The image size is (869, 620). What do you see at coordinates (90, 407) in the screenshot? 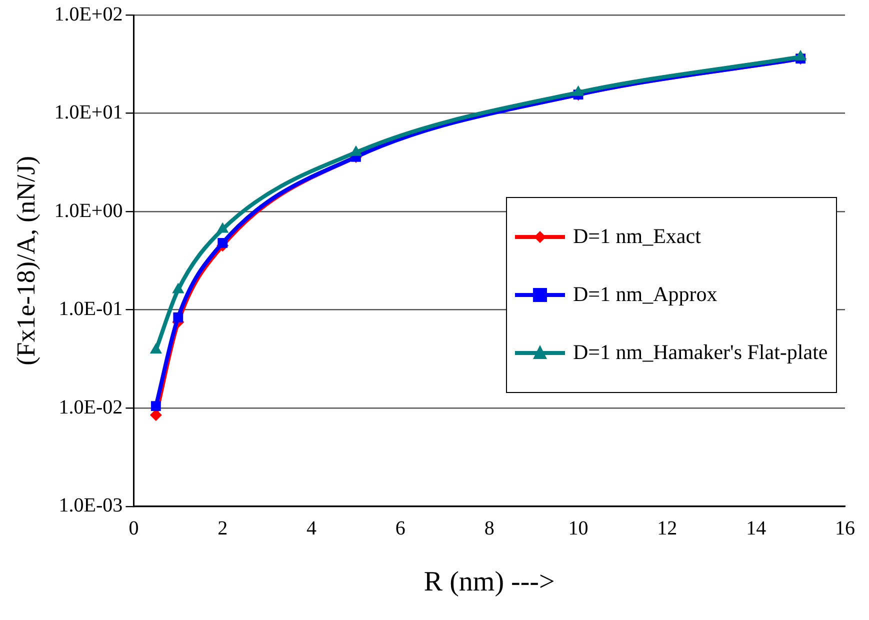
I see `y-tick-label: 1.0E-02` at bounding box center [90, 407].